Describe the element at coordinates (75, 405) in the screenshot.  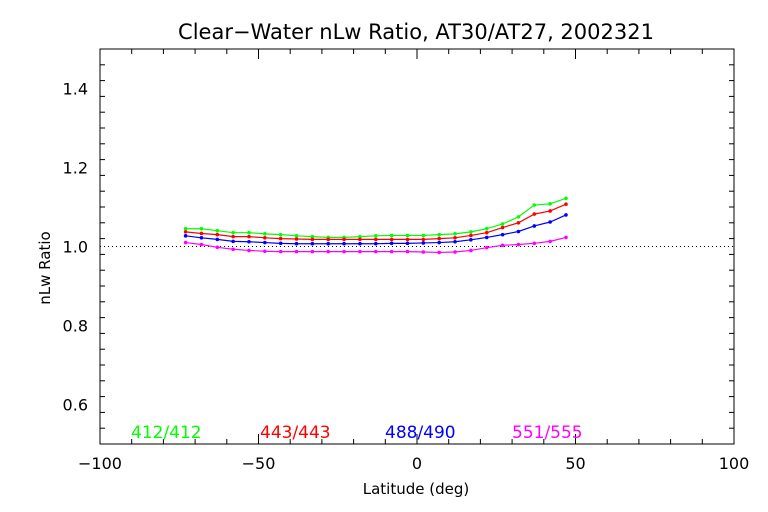
I see `y-tick-label: 0.6` at that location.